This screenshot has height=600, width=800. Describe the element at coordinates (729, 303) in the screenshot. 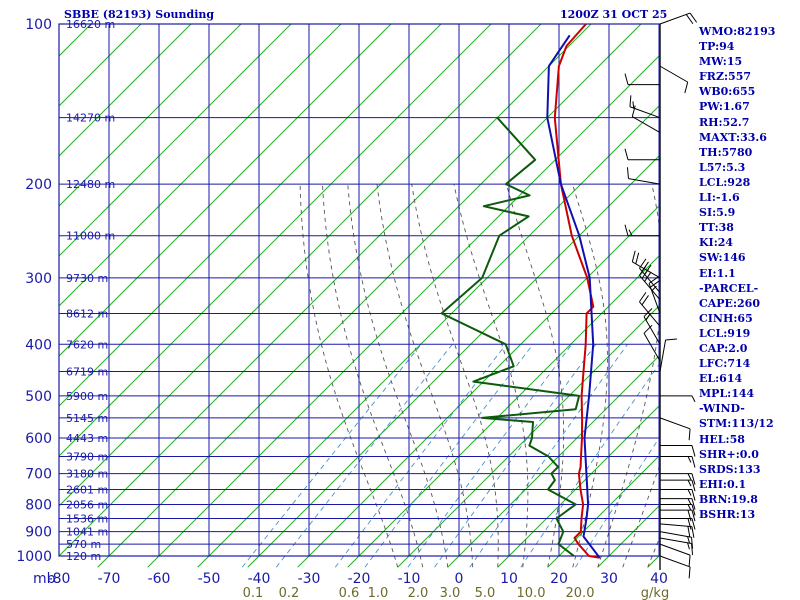

I see `index-entry: CAPE:260` at that location.